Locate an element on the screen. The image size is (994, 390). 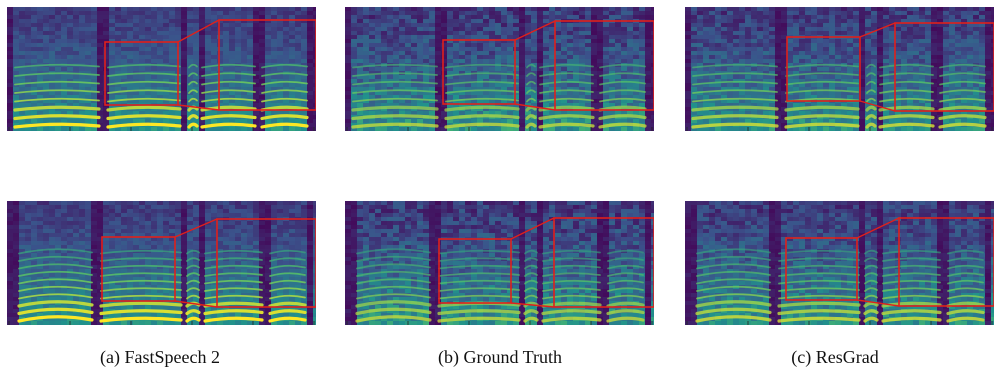
spectrogram-resgrad-row1 is located at coordinates (839, 69).